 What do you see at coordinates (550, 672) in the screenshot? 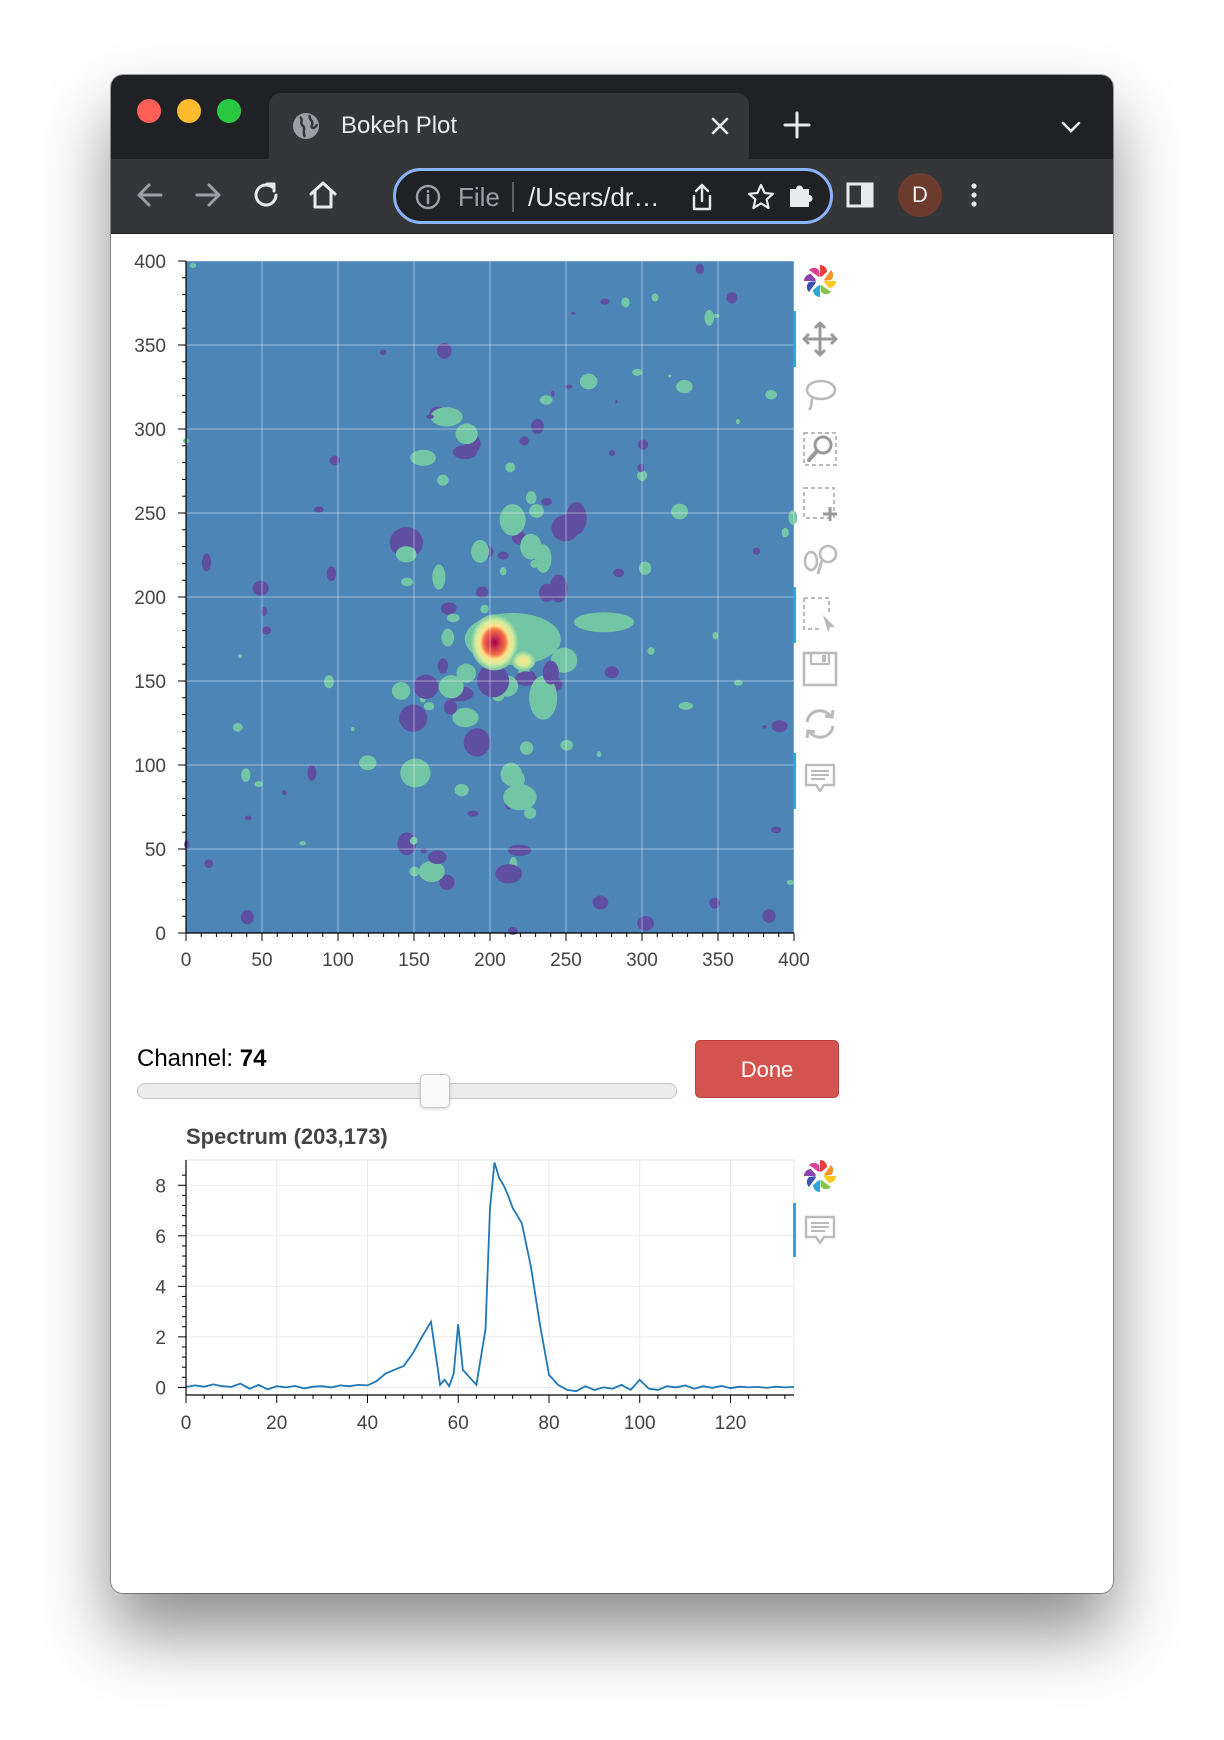
I see `heatmap-central-structure` at bounding box center [550, 672].